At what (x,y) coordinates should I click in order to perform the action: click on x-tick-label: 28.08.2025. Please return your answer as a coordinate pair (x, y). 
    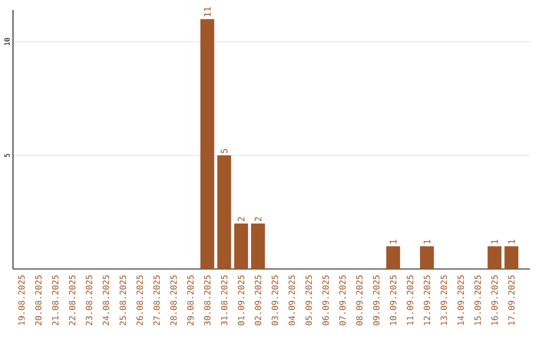
    Looking at the image, I should click on (173, 300).